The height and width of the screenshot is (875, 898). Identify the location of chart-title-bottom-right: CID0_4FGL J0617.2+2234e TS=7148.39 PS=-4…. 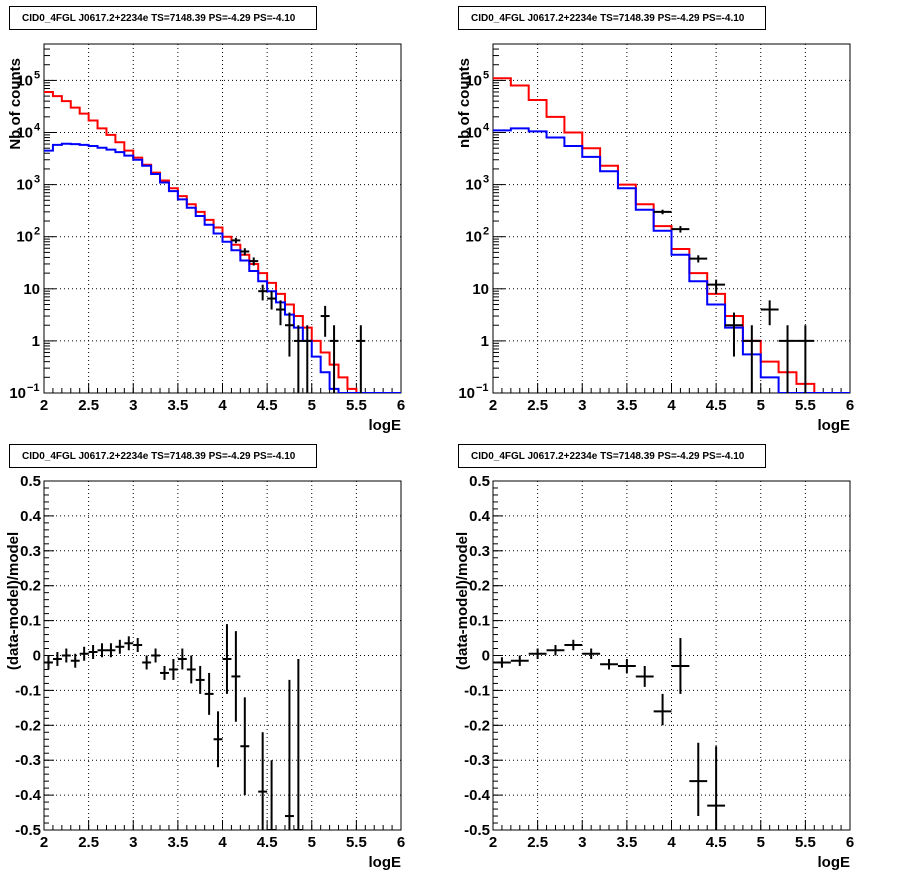
(612, 456).